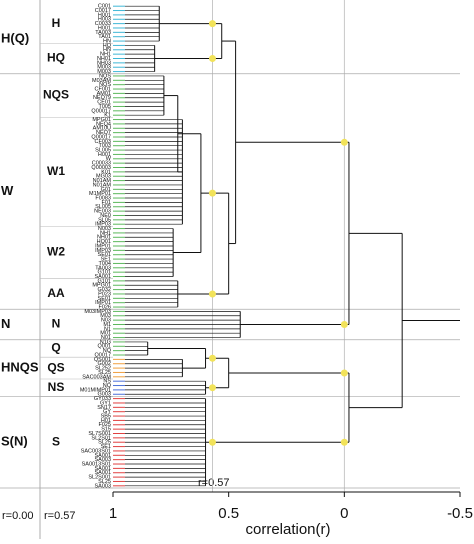 This screenshot has width=474, height=544. I want to click on leaf-label: W, so click(109, 159).